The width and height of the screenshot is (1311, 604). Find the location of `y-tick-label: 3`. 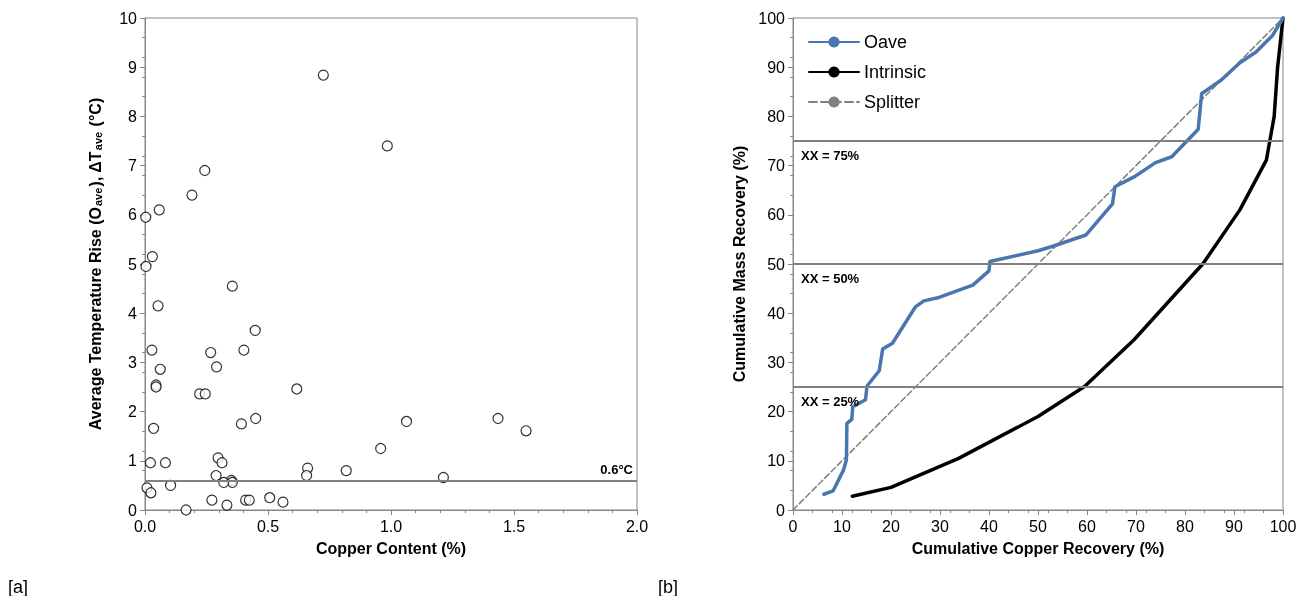

y-tick-label: 3 is located at coordinates (133, 362).